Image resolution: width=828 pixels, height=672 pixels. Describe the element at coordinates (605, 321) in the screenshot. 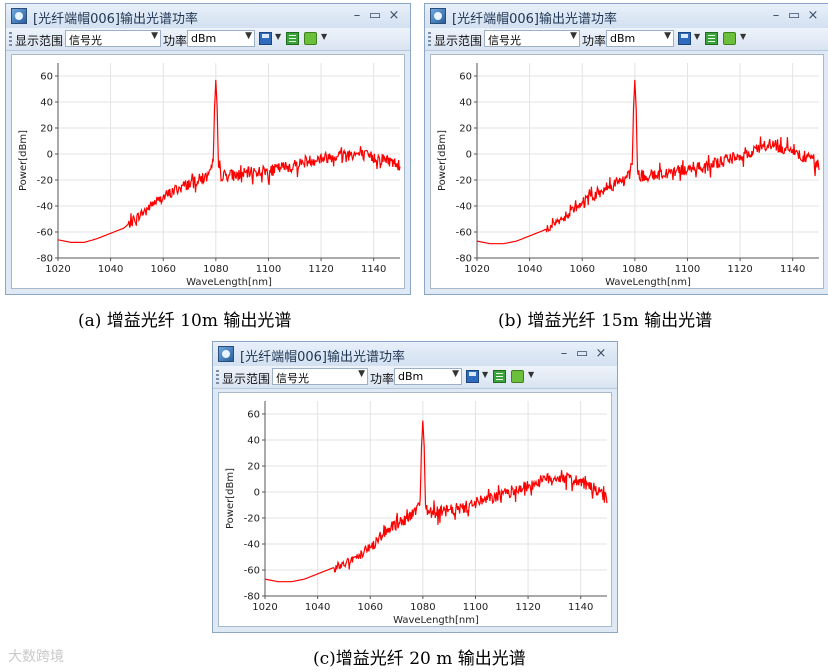

I see `caption-b: (b) 增益光纤 15m 输出光谱` at that location.